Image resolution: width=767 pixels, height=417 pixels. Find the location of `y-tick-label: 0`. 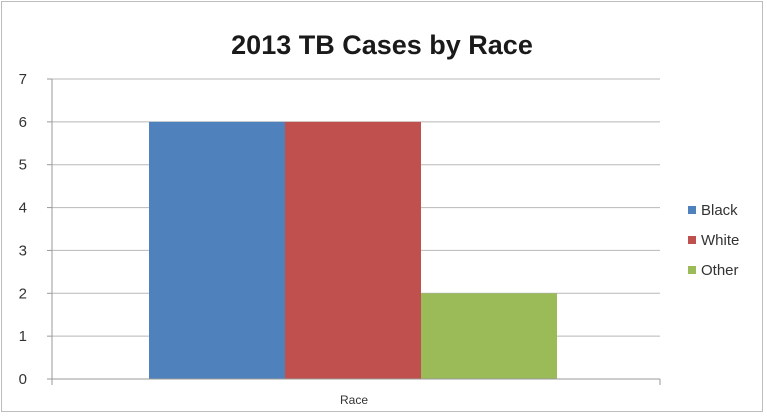

y-tick-label: 0 is located at coordinates (23, 379).